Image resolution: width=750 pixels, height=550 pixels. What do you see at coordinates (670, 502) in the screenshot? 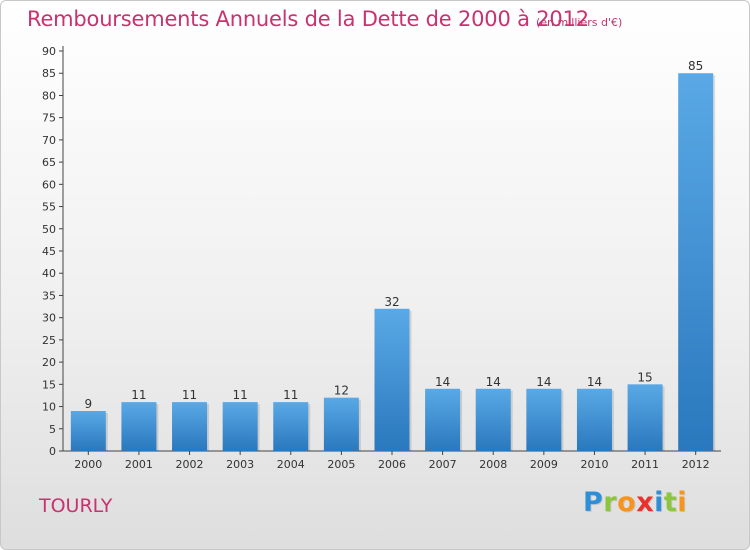
I see `logo-letter: t` at bounding box center [670, 502].